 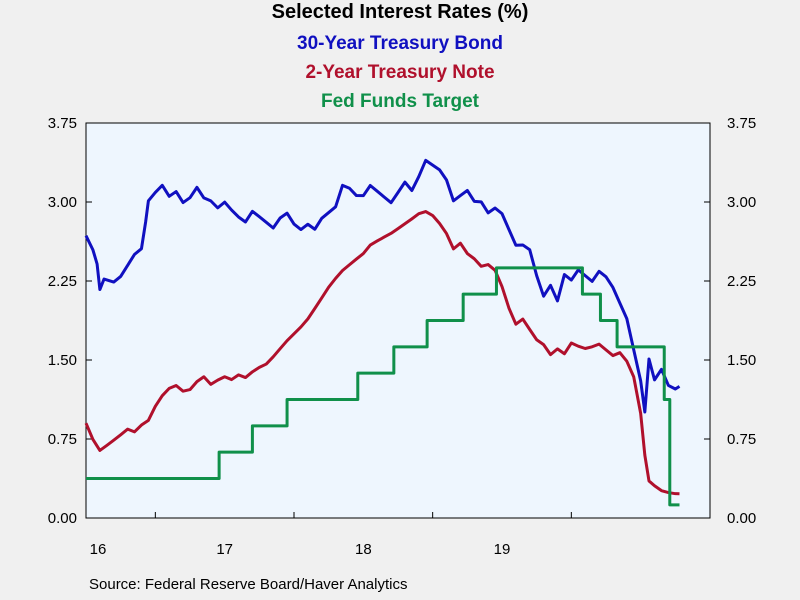 I want to click on y-tick-label-left: 0.75, so click(x=62, y=439).